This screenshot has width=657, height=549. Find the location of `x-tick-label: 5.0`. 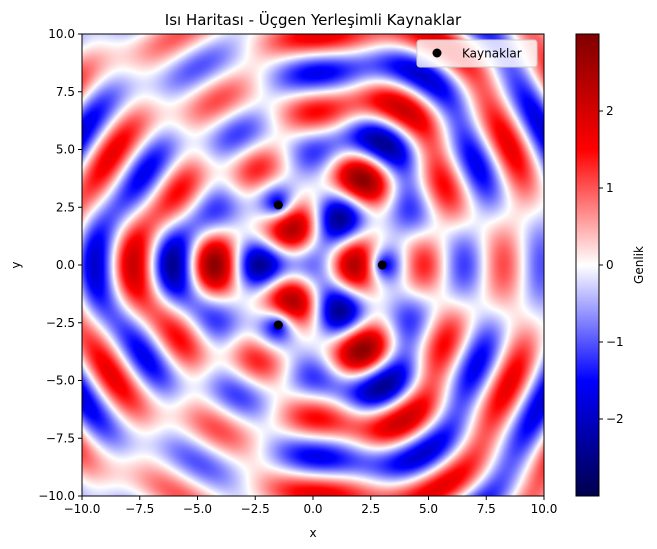

x-tick-label: 5.0 is located at coordinates (428, 509).